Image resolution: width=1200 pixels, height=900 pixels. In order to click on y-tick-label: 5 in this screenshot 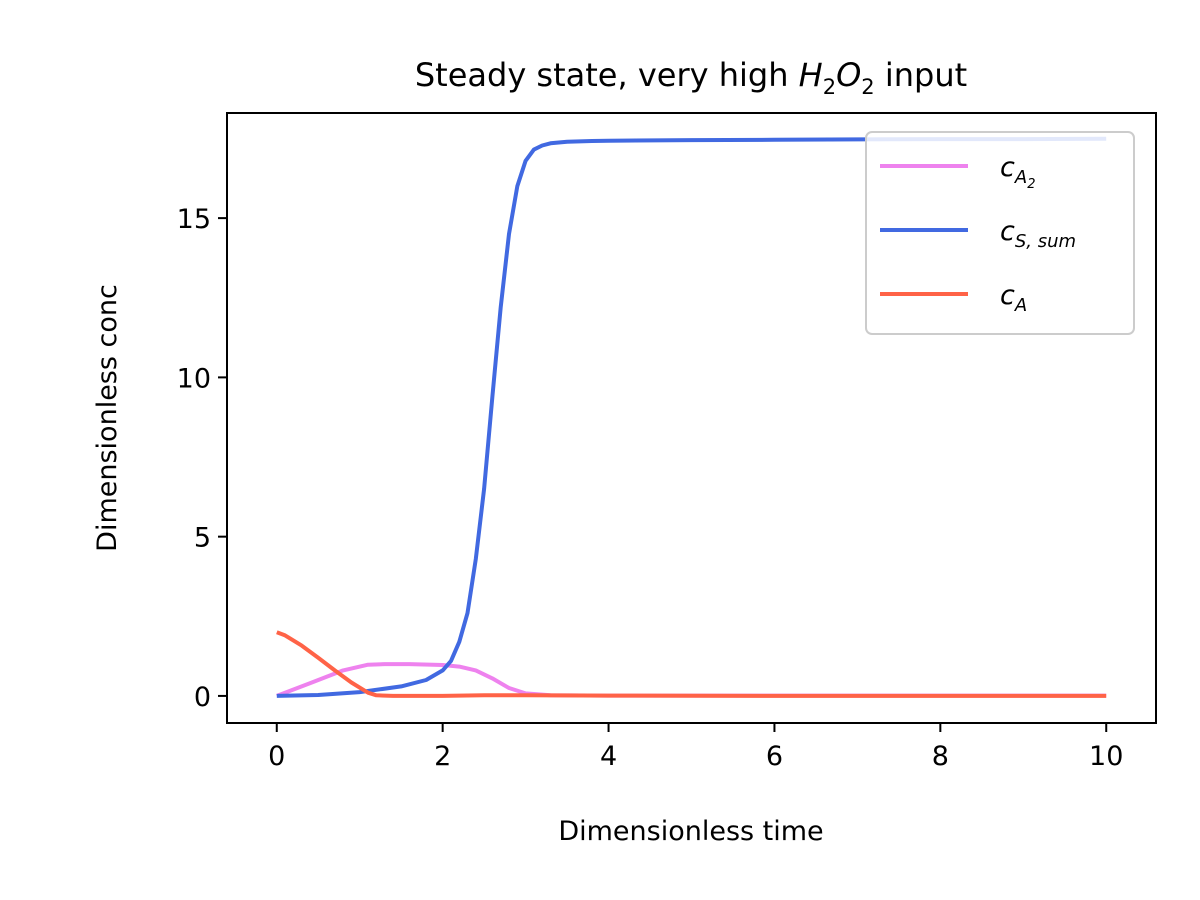, I will do `click(202, 538)`.